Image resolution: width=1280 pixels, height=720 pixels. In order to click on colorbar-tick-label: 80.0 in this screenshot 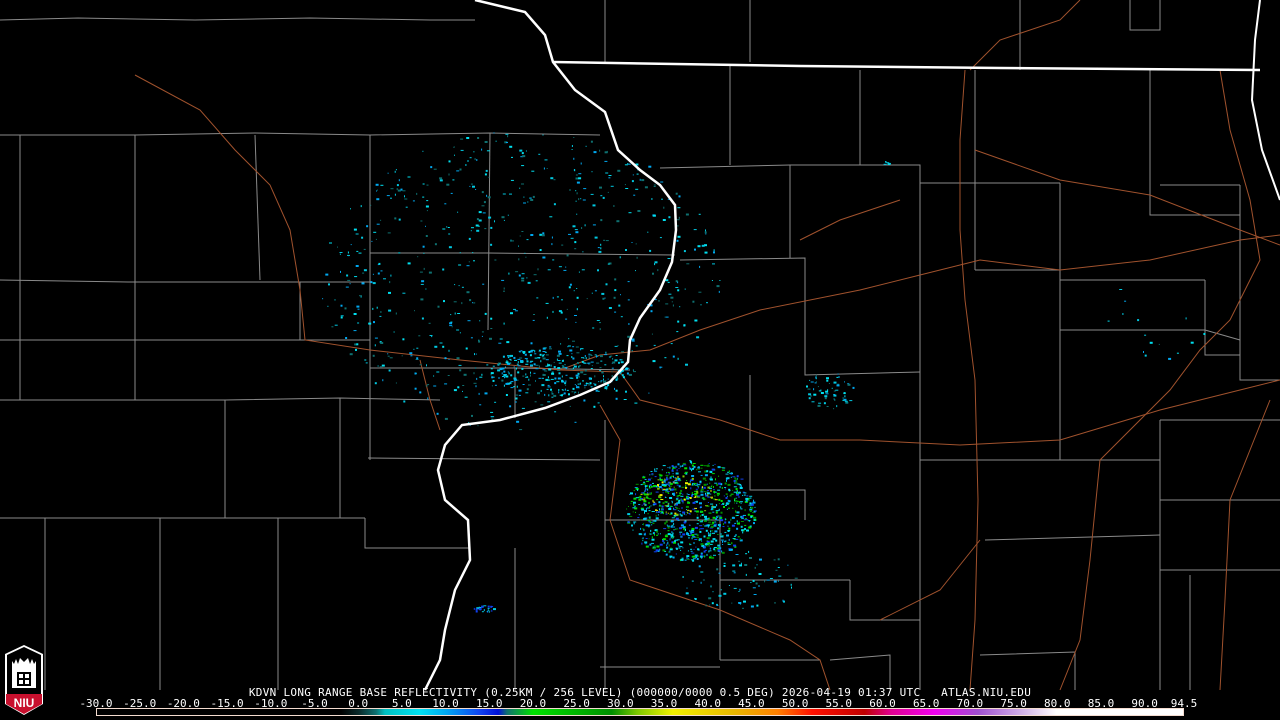, I will do `click(1057, 703)`.